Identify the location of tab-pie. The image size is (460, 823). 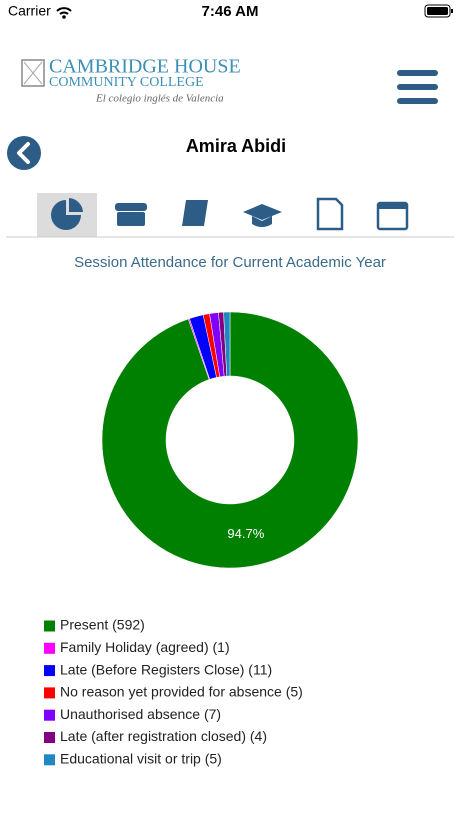
(66, 215).